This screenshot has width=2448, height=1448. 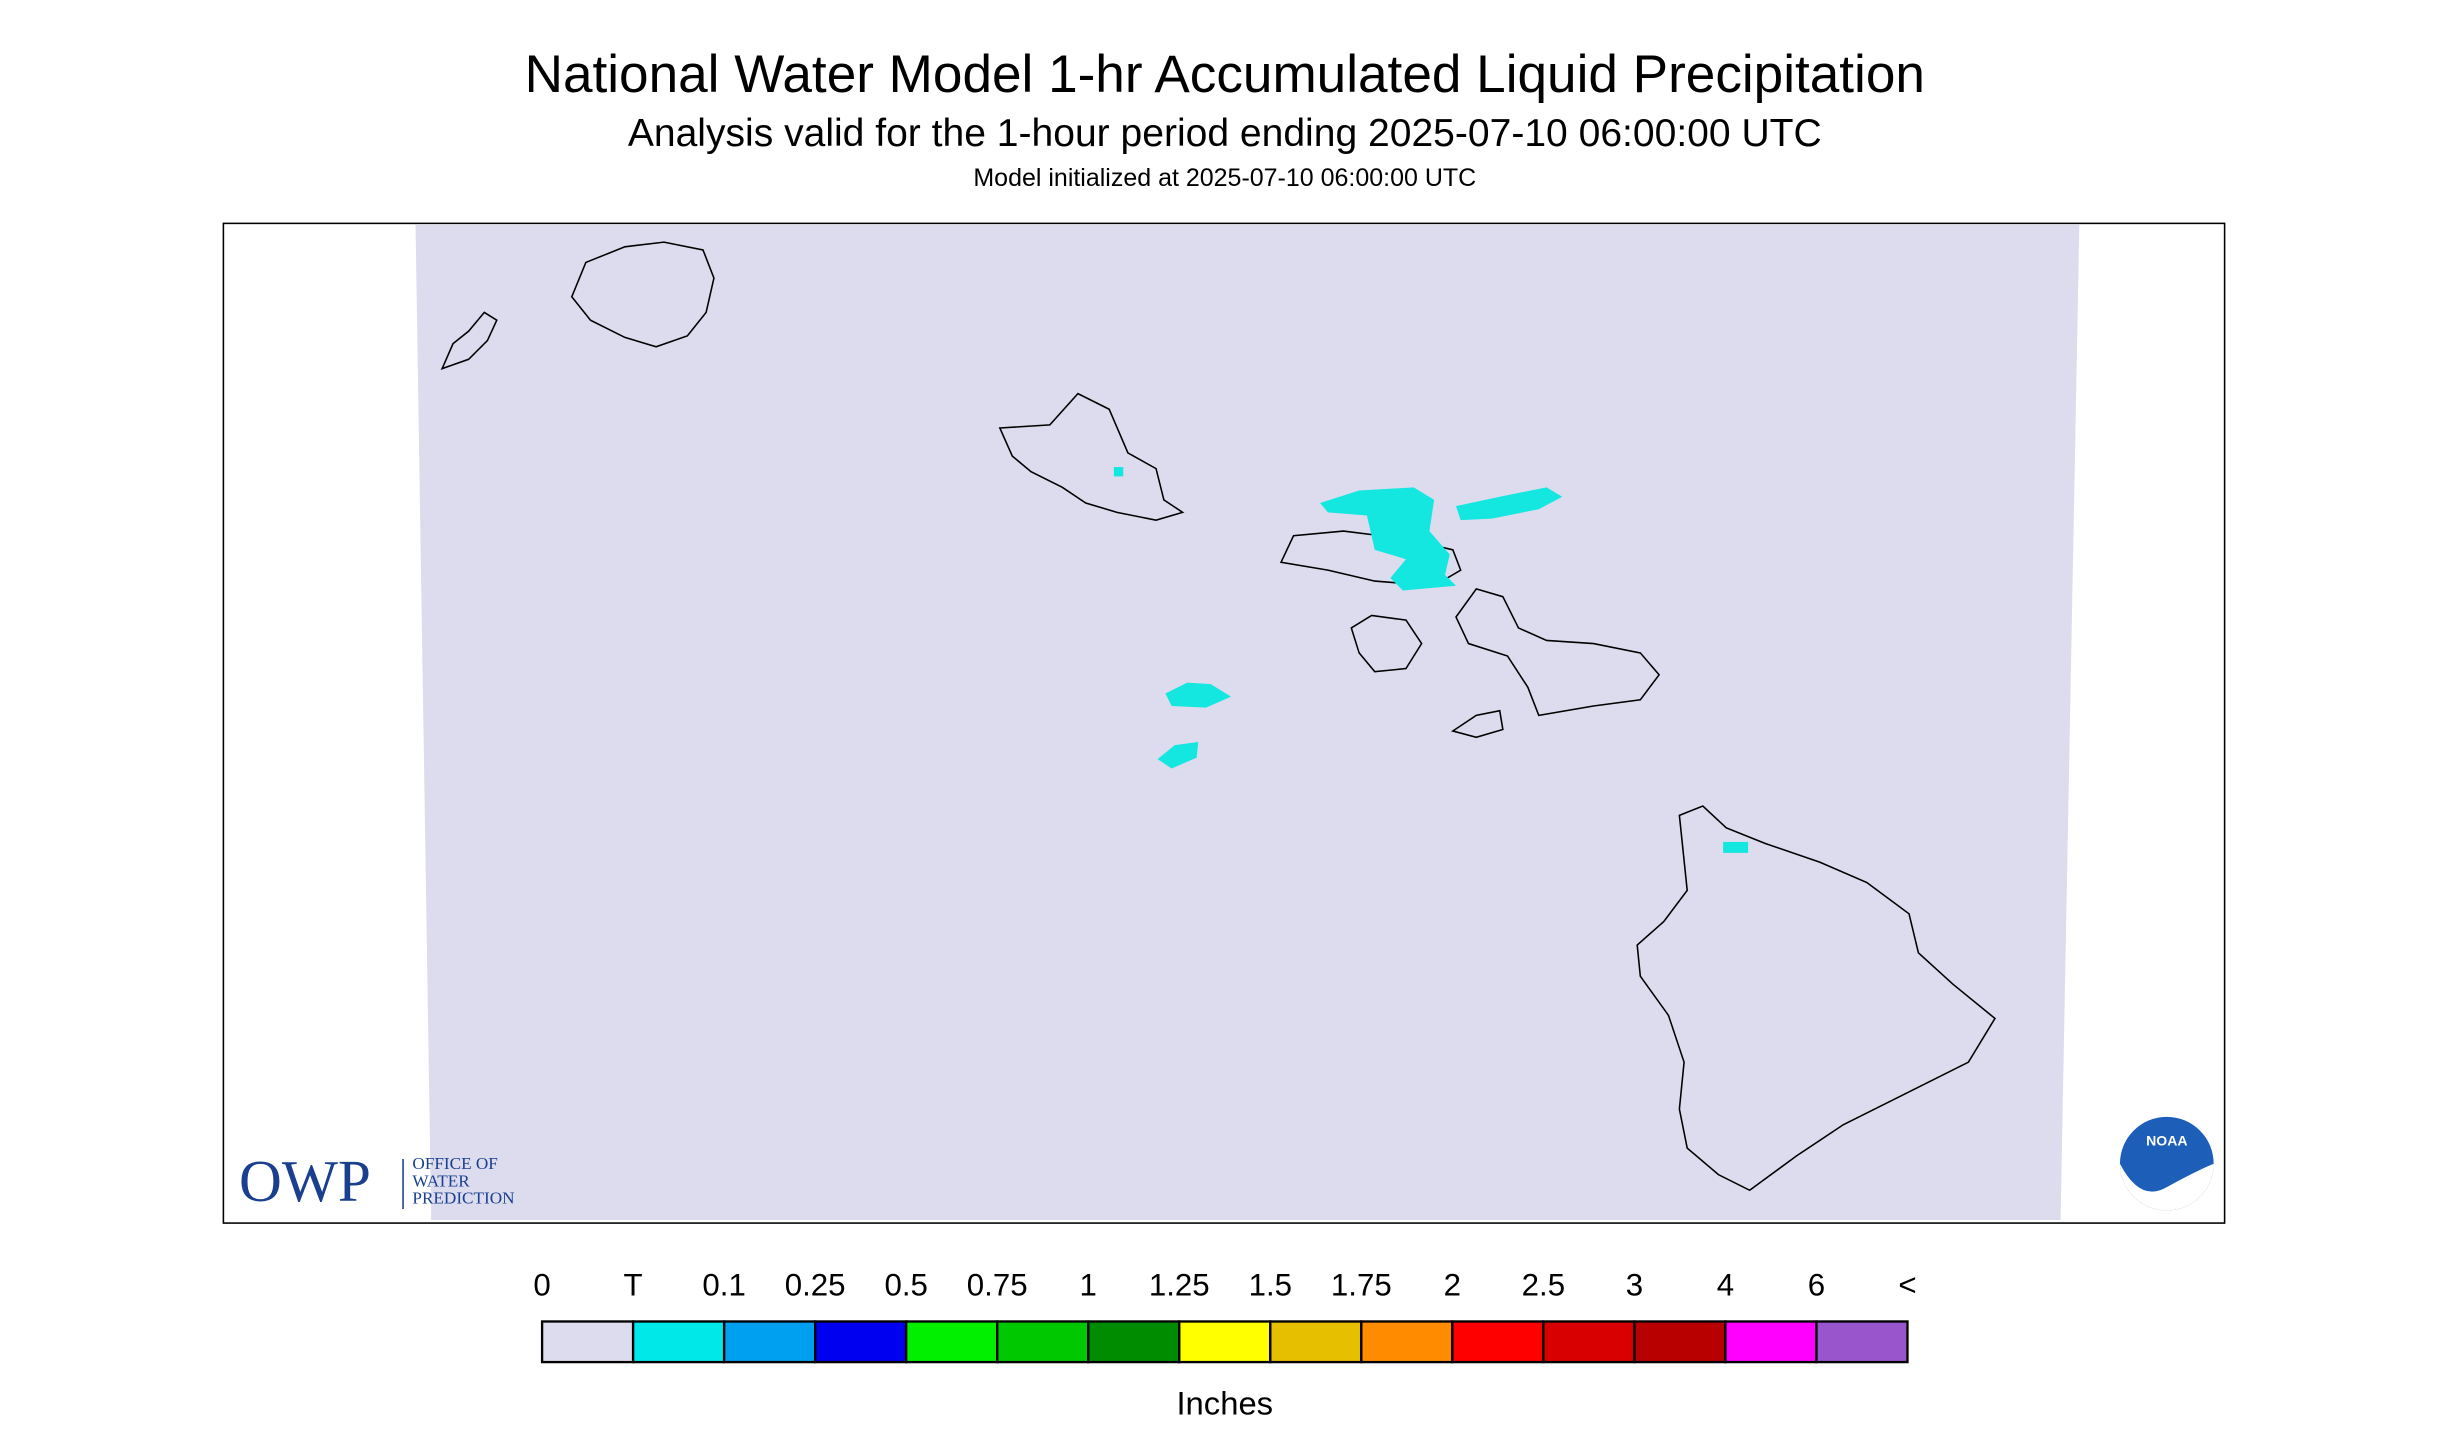 What do you see at coordinates (1543, 1284) in the screenshot?
I see `legend-label: 2.5` at bounding box center [1543, 1284].